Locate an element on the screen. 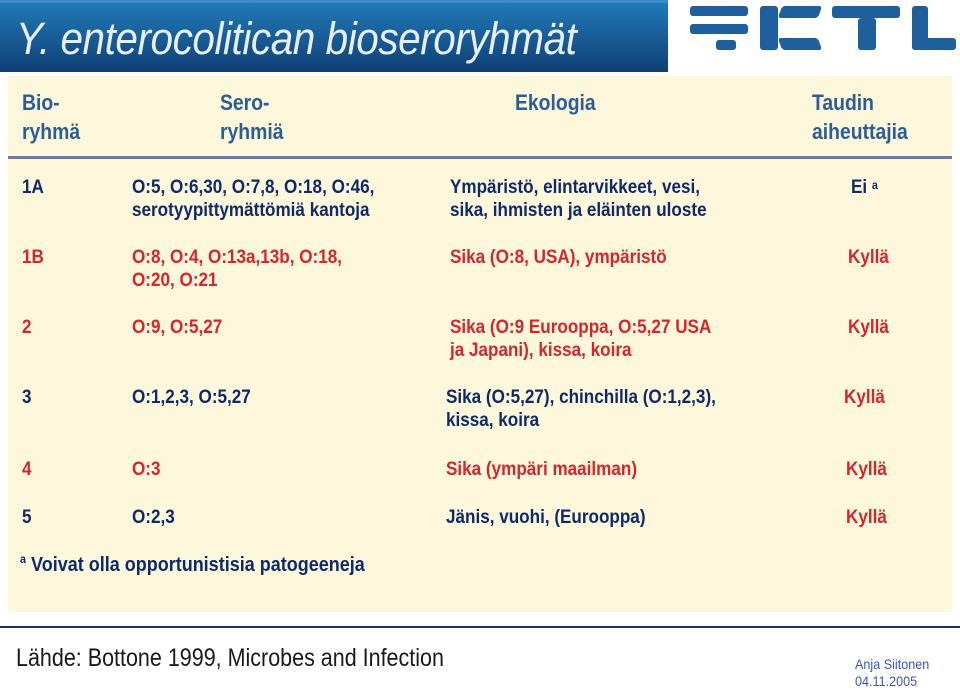 This screenshot has width=960, height=691. author-credit: Anja Siitonen 04.11.2005 is located at coordinates (892, 672).